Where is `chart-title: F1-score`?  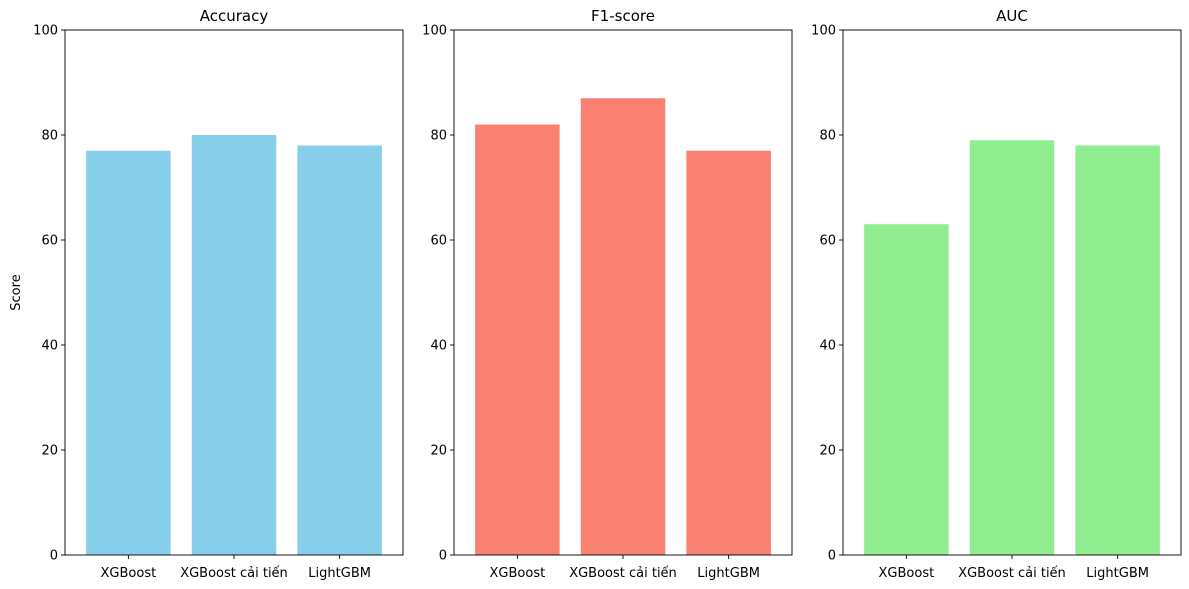
chart-title: F1-score is located at coordinates (623, 16).